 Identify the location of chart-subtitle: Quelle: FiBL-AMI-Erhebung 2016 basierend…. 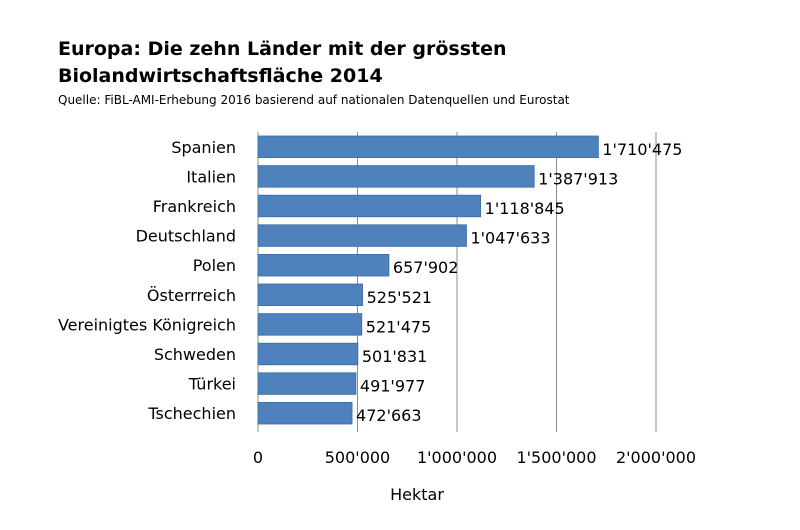
(314, 100).